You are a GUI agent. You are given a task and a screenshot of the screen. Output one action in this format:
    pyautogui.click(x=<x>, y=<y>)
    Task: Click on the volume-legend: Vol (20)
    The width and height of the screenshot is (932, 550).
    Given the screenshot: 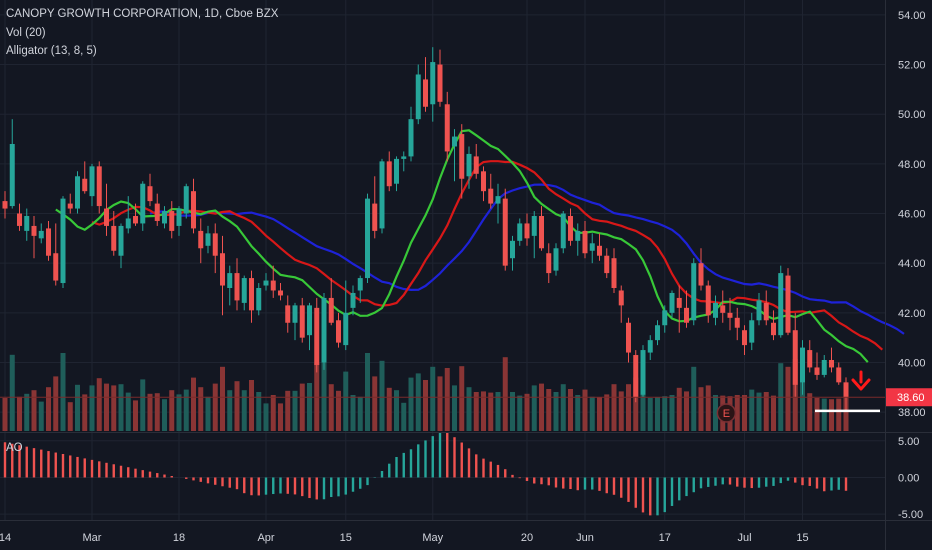 What is the action you would take?
    pyautogui.click(x=26, y=33)
    